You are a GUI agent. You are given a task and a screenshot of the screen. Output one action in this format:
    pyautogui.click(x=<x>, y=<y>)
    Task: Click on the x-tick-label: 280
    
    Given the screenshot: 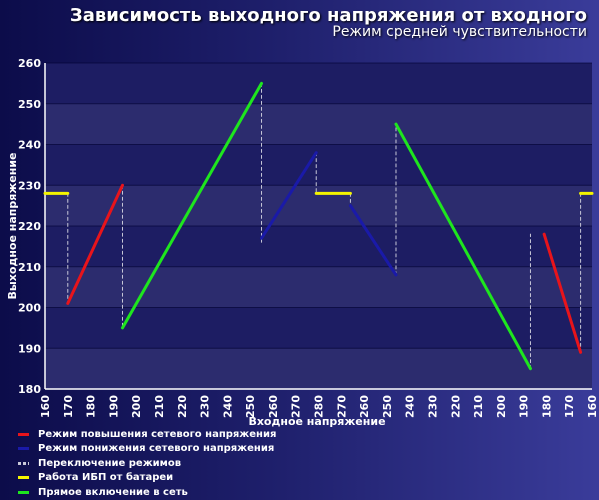 What is the action you would take?
    pyautogui.click(x=319, y=406)
    